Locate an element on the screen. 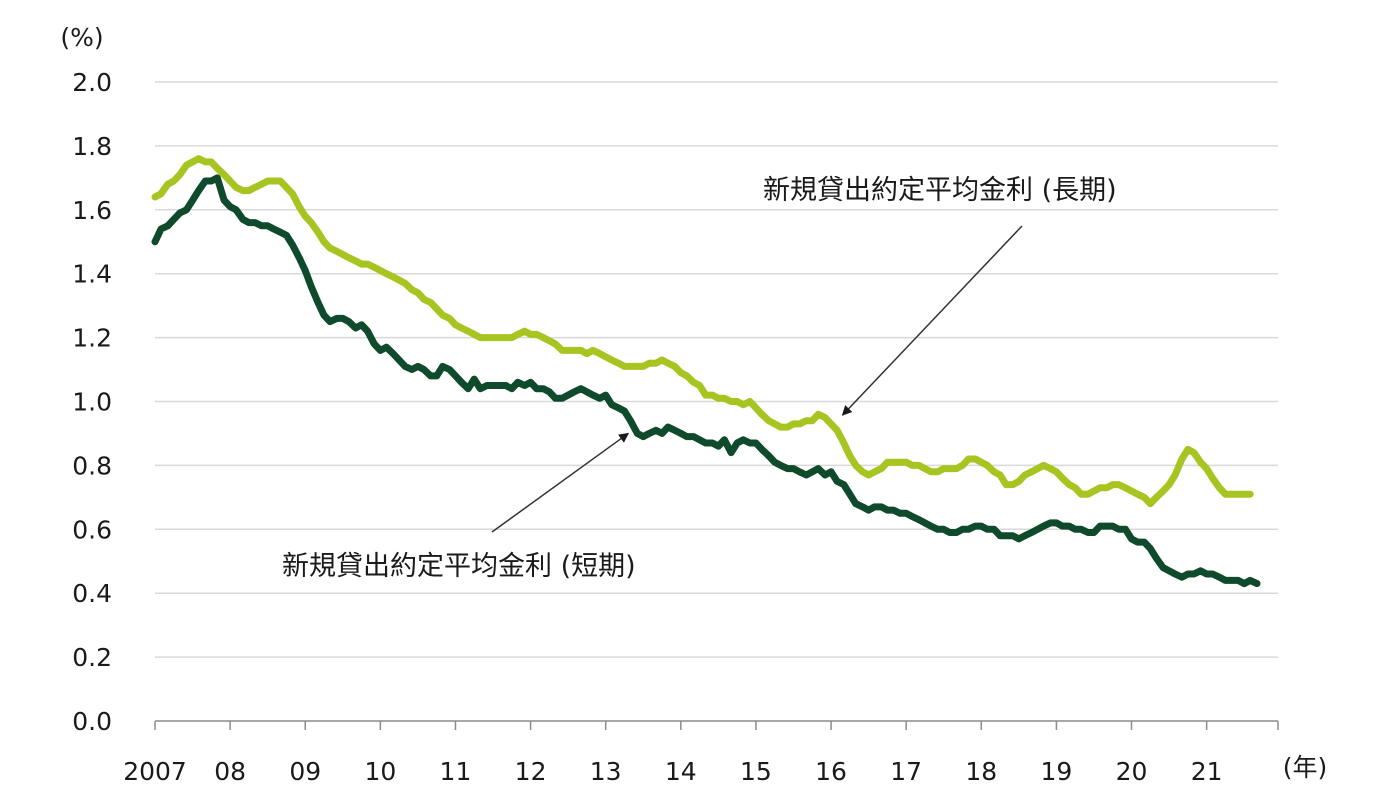 Image resolution: width=1400 pixels, height=800 pixels. x-tick-labels: 2007 08 09 10 11 12 13 14 15 16 17 18 19 20 21 is located at coordinates (672, 771).